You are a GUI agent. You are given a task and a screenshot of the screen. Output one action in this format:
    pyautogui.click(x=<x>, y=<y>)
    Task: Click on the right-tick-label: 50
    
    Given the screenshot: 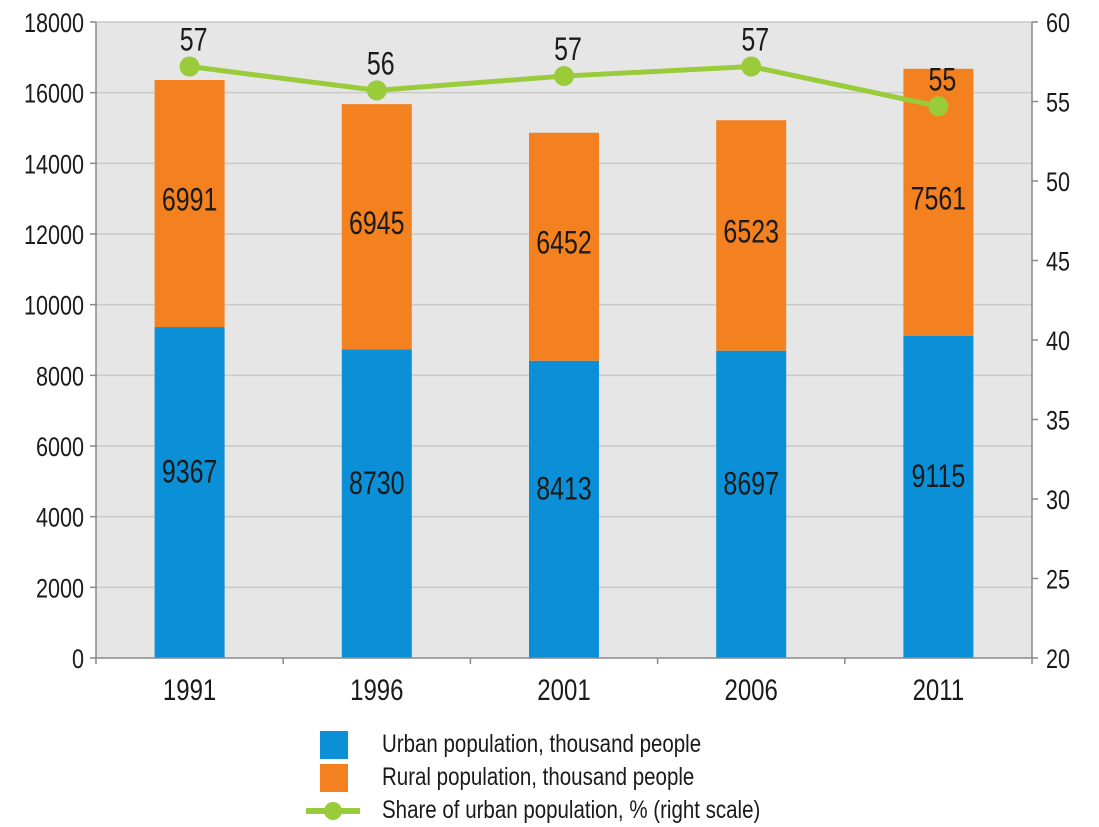 What is the action you would take?
    pyautogui.click(x=1058, y=183)
    